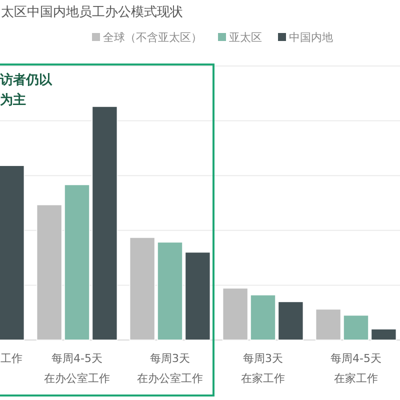  Describe the element at coordinates (77, 368) in the screenshot. I see `x-tick-label: 每周4-5天在办公室工作` at that location.